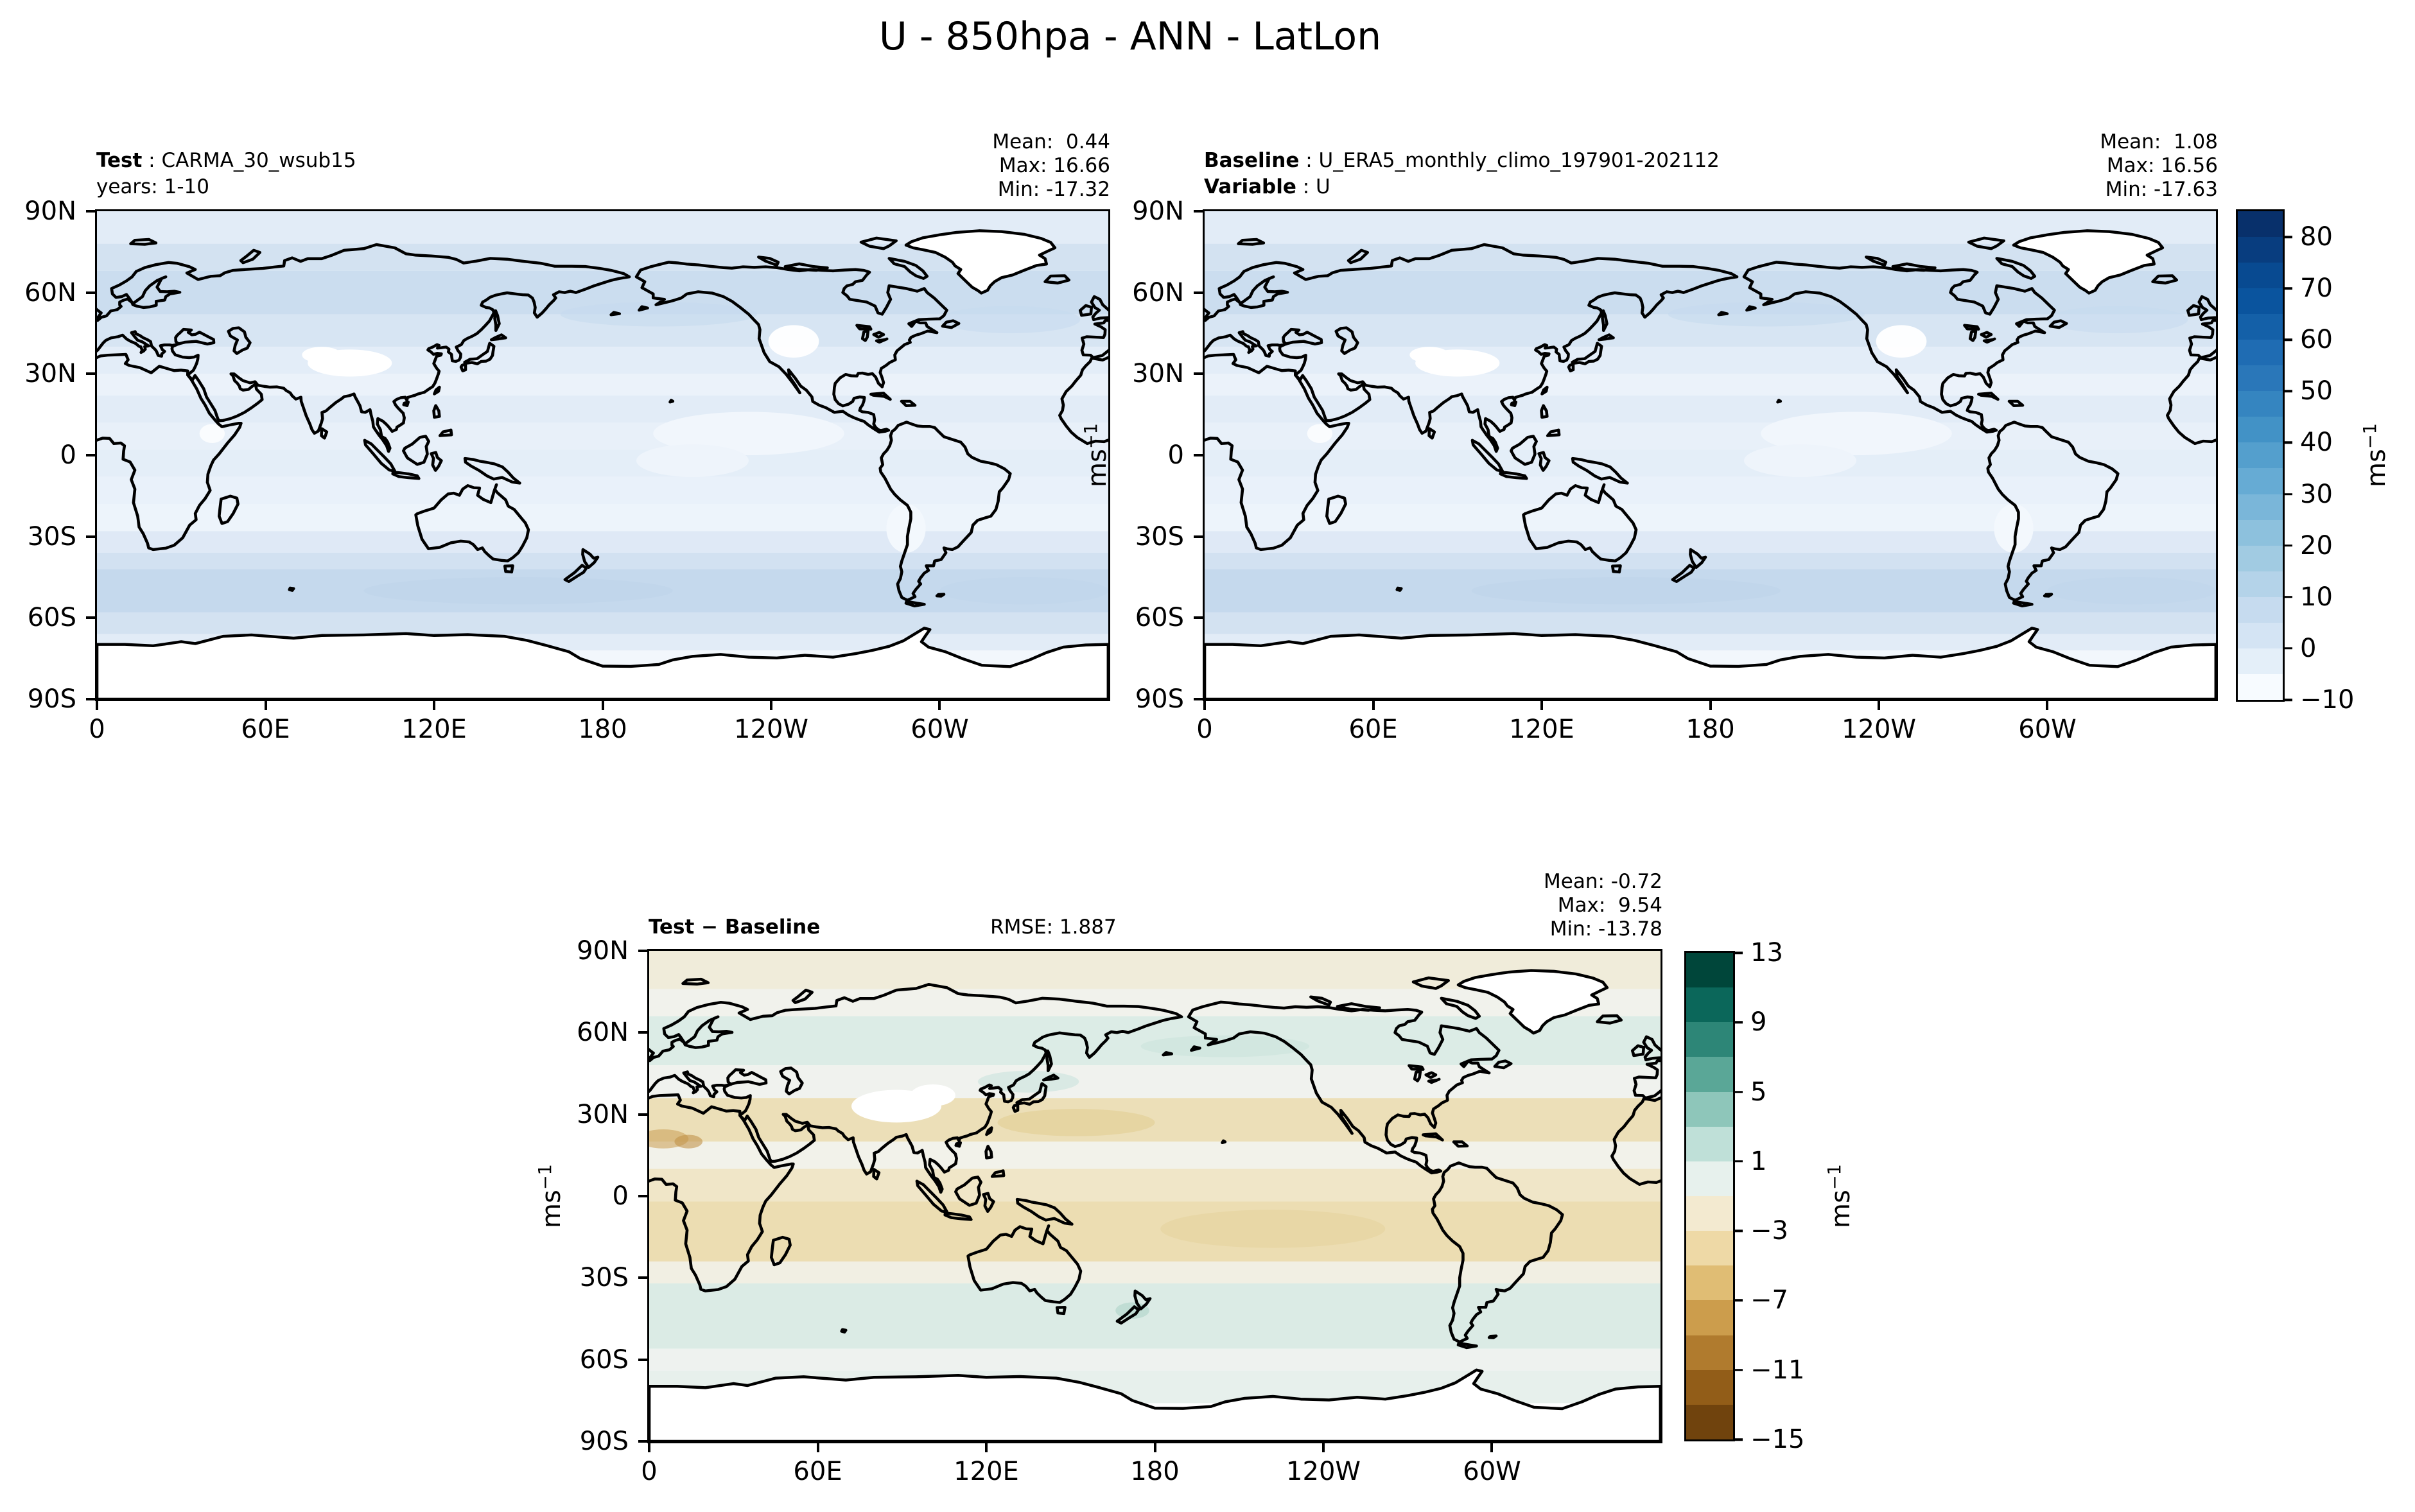  I want to click on colorbar-tick-label: 0, so click(2308, 648).